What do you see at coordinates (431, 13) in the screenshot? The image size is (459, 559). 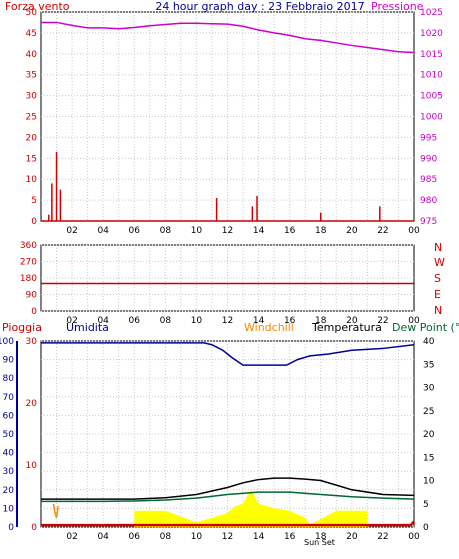 I see `y-right-tick-label: 1025` at bounding box center [431, 13].